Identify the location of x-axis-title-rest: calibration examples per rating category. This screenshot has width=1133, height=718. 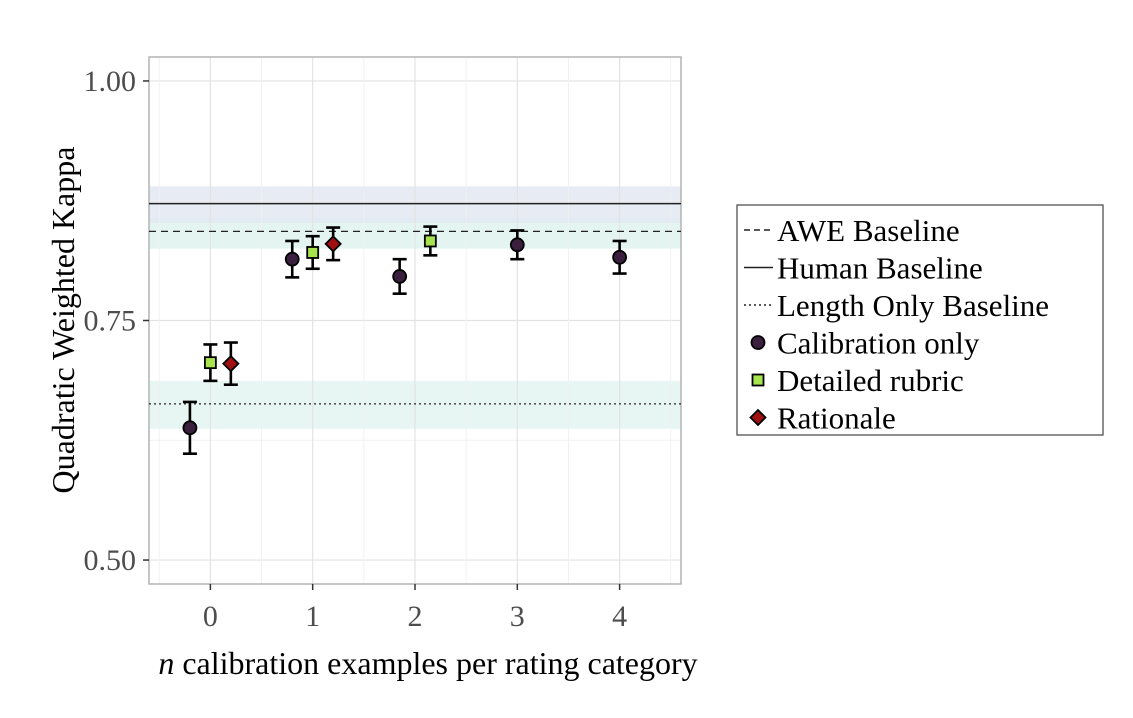
(435, 663).